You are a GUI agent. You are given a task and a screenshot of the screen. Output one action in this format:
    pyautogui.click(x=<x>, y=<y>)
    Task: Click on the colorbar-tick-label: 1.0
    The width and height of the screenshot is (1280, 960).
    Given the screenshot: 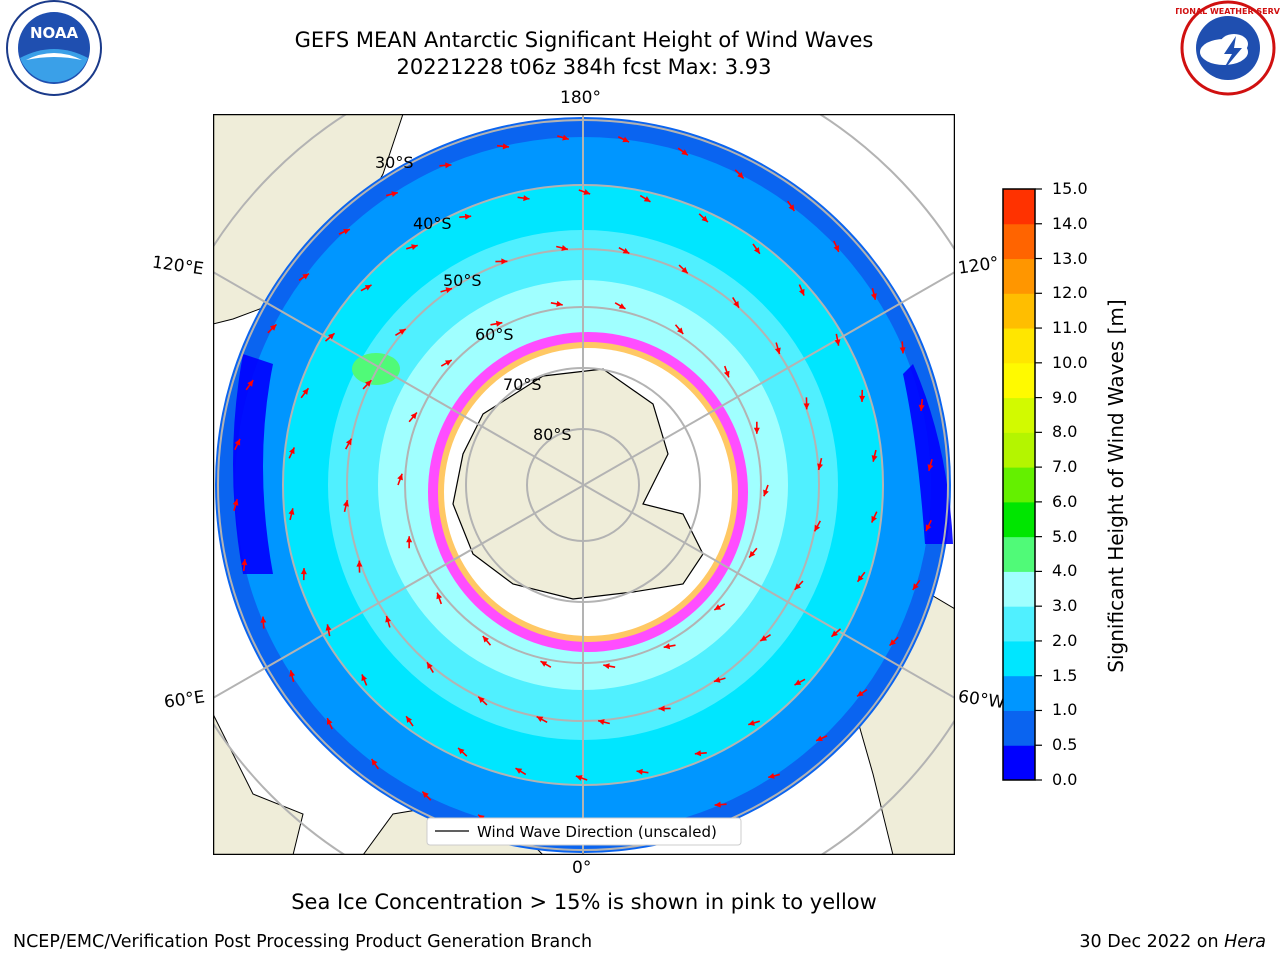 What is the action you would take?
    pyautogui.click(x=1065, y=710)
    